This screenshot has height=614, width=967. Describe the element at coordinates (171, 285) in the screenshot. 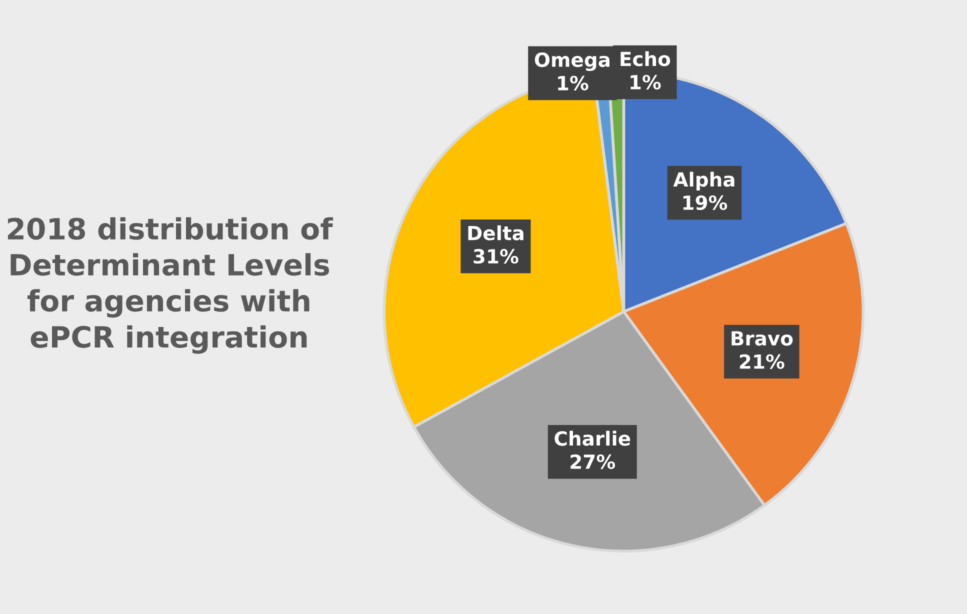

I see `text: 2018 distribution of Determinant Levels for agencies with ePCR integration` at that location.